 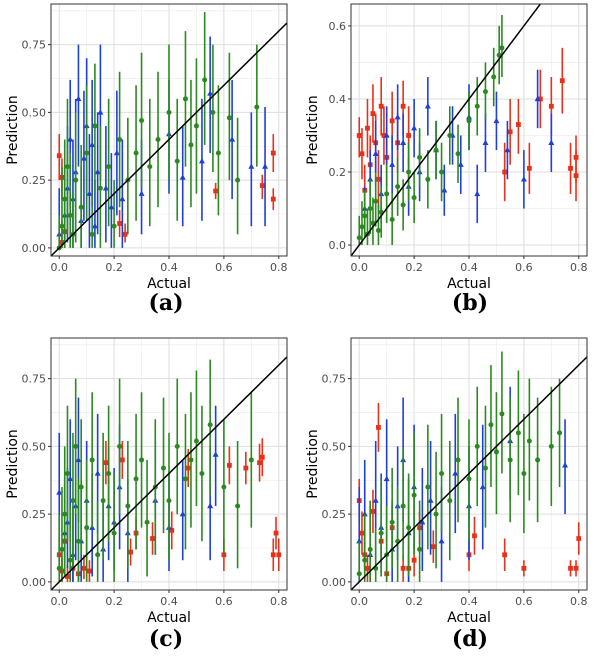 I want to click on x-tick-label: 0.4, so click(x=169, y=601).